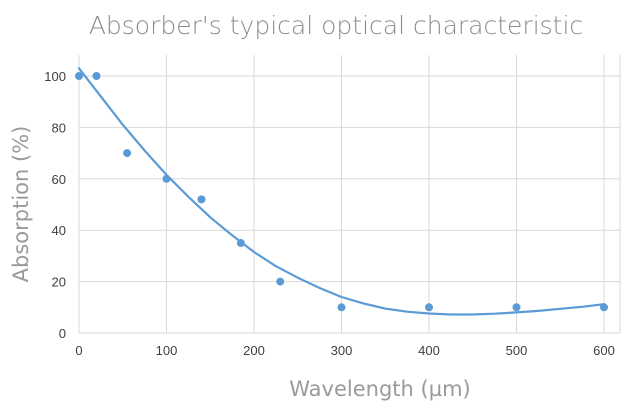  I want to click on y-tick-label: 80, so click(59, 127).